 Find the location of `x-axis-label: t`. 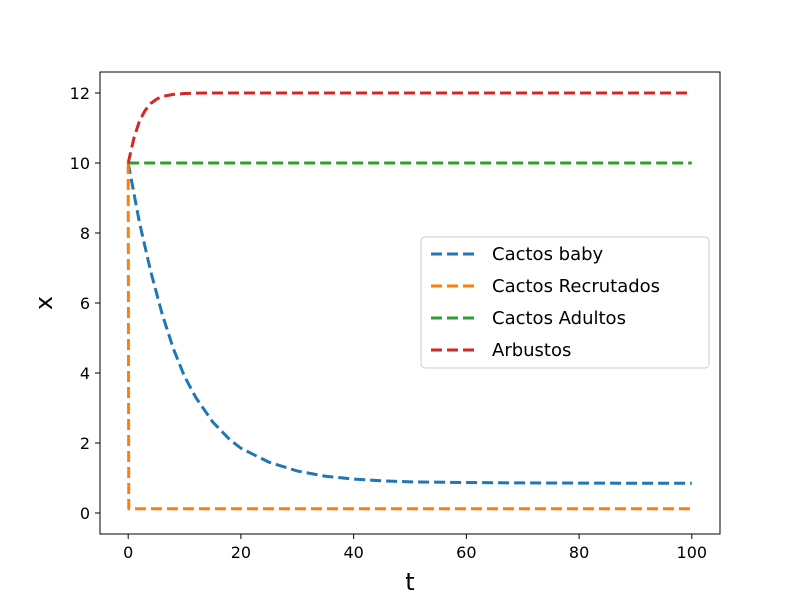

x-axis-label: t is located at coordinates (409, 582).